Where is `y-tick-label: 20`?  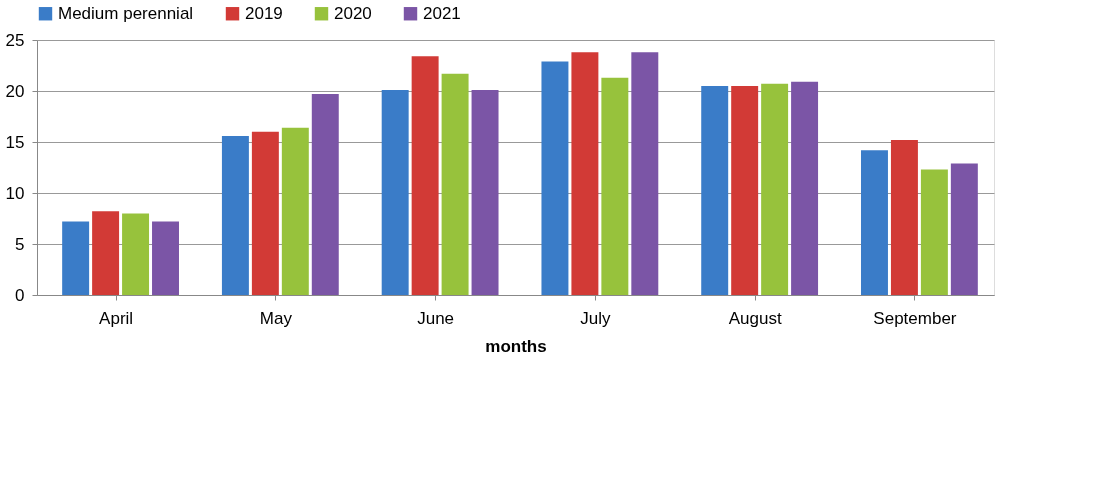 y-tick-label: 20 is located at coordinates (15, 91).